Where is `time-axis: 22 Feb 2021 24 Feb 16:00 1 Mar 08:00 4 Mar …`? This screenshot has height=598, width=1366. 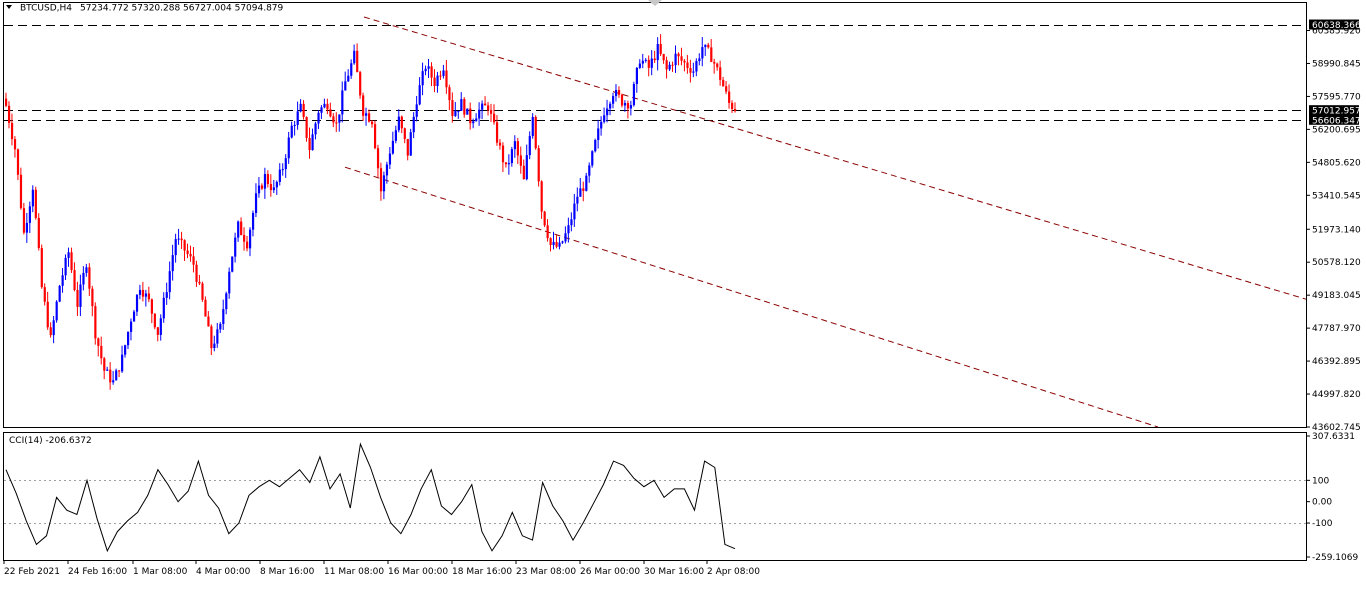
time-axis: 22 Feb 2021 24 Feb 16:00 1 Mar 08:00 4 Mar … is located at coordinates (381, 568).